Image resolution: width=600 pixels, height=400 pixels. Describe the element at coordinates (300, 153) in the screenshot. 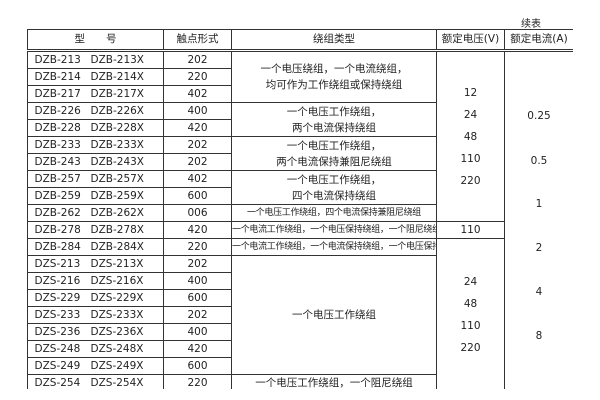

I see `table-row: DZB-233 DZB-233X 202 一个电压工作绕组， 两个电流保持兼阻尼绕组` at that location.